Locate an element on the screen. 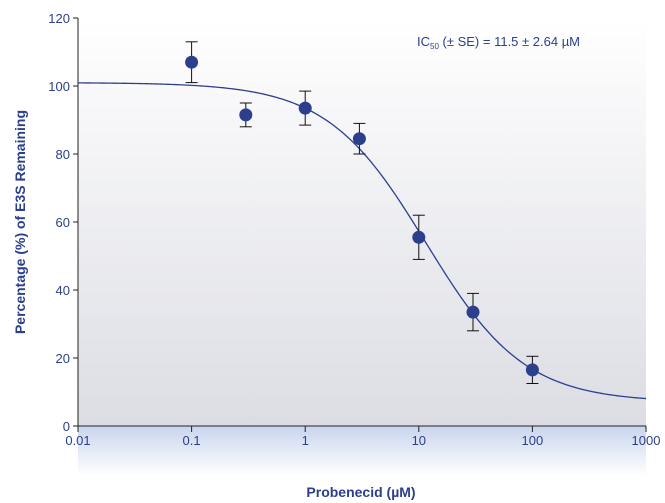 This screenshot has height=503, width=665. y-tick-label: 20 is located at coordinates (63, 358).